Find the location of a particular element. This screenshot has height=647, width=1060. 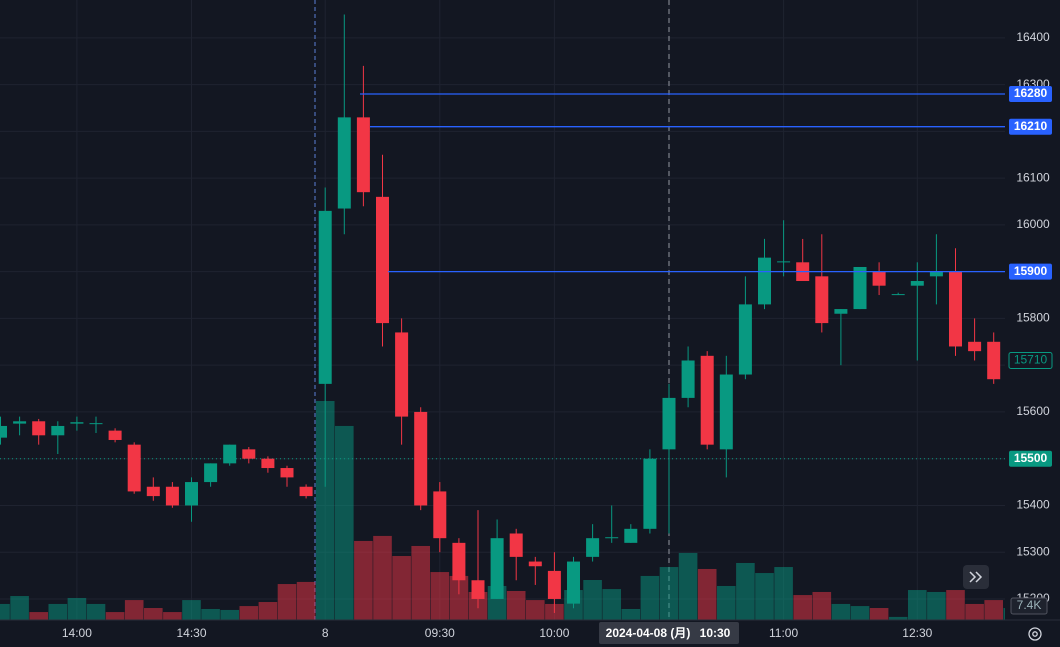

y-tick-label: 16000 is located at coordinates (1033, 224).